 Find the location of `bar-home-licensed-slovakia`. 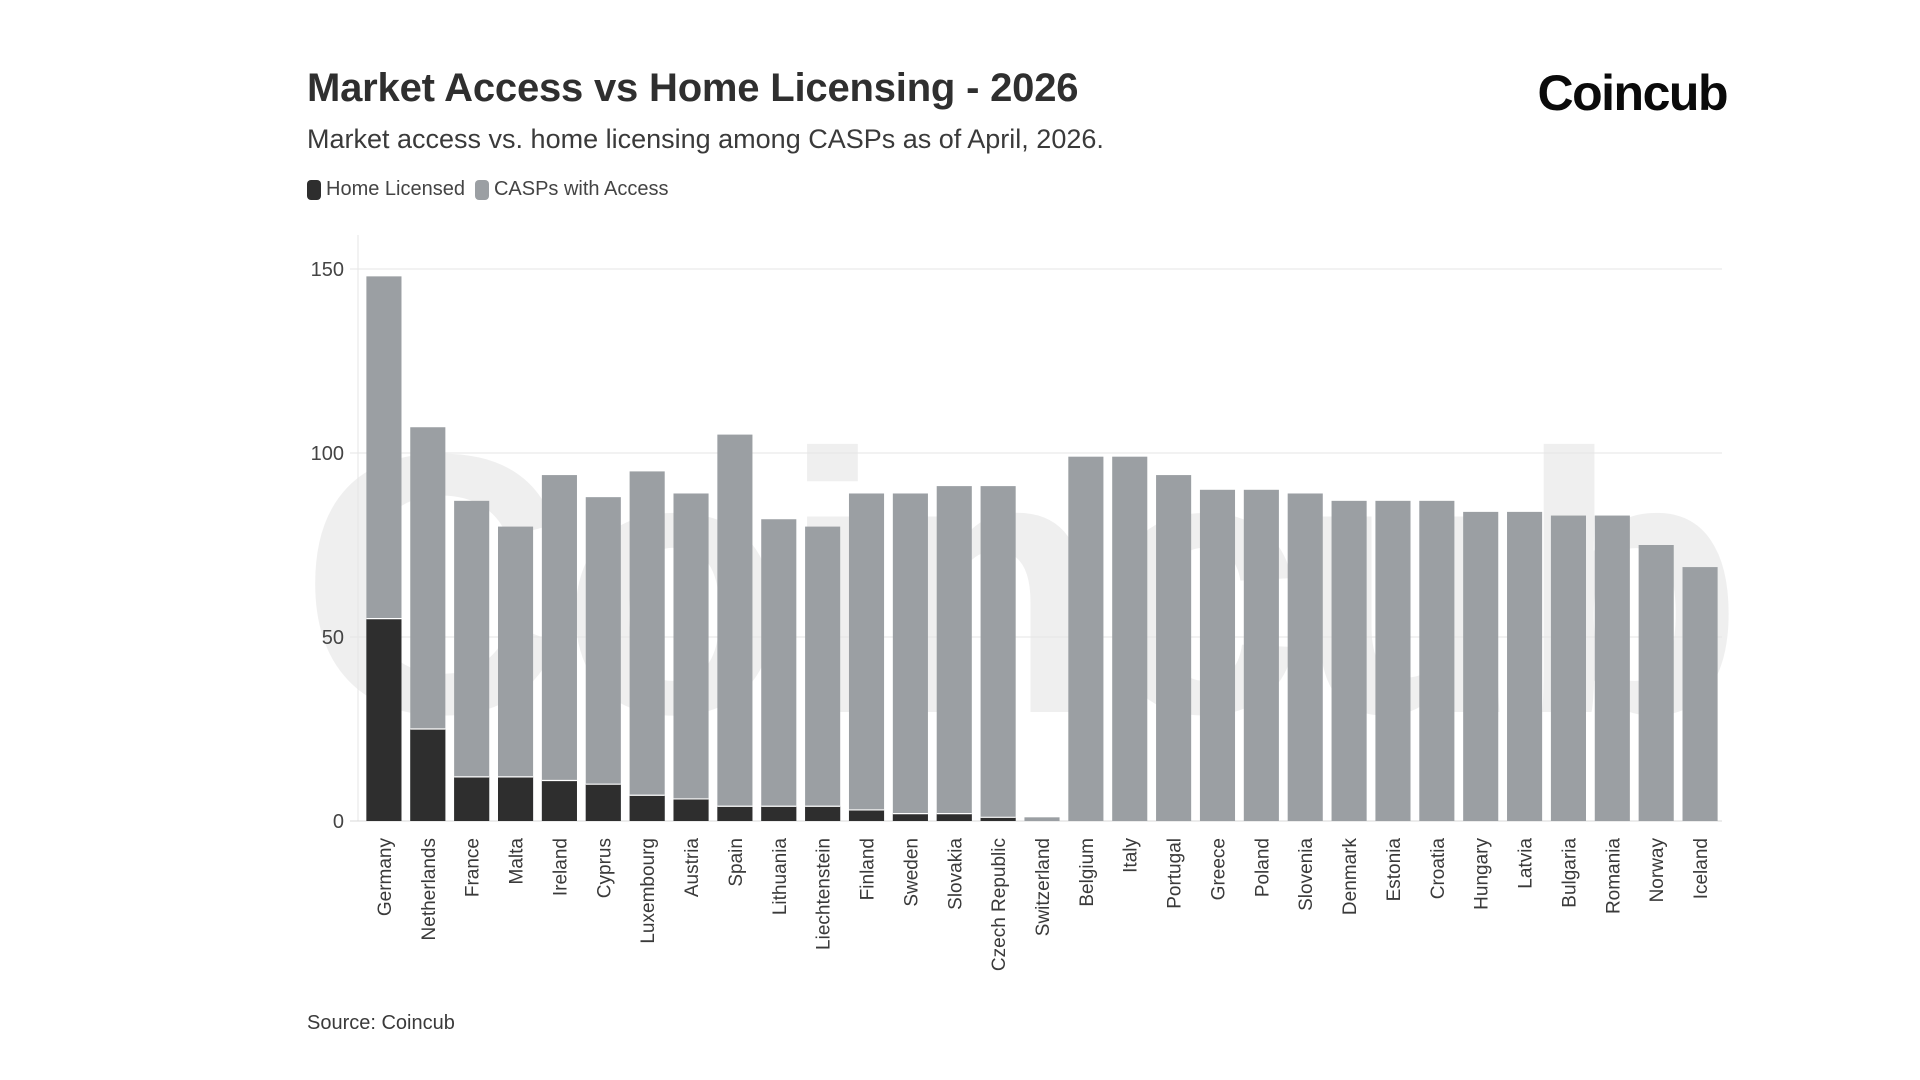

bar-home-licensed-slovakia is located at coordinates (954, 817).